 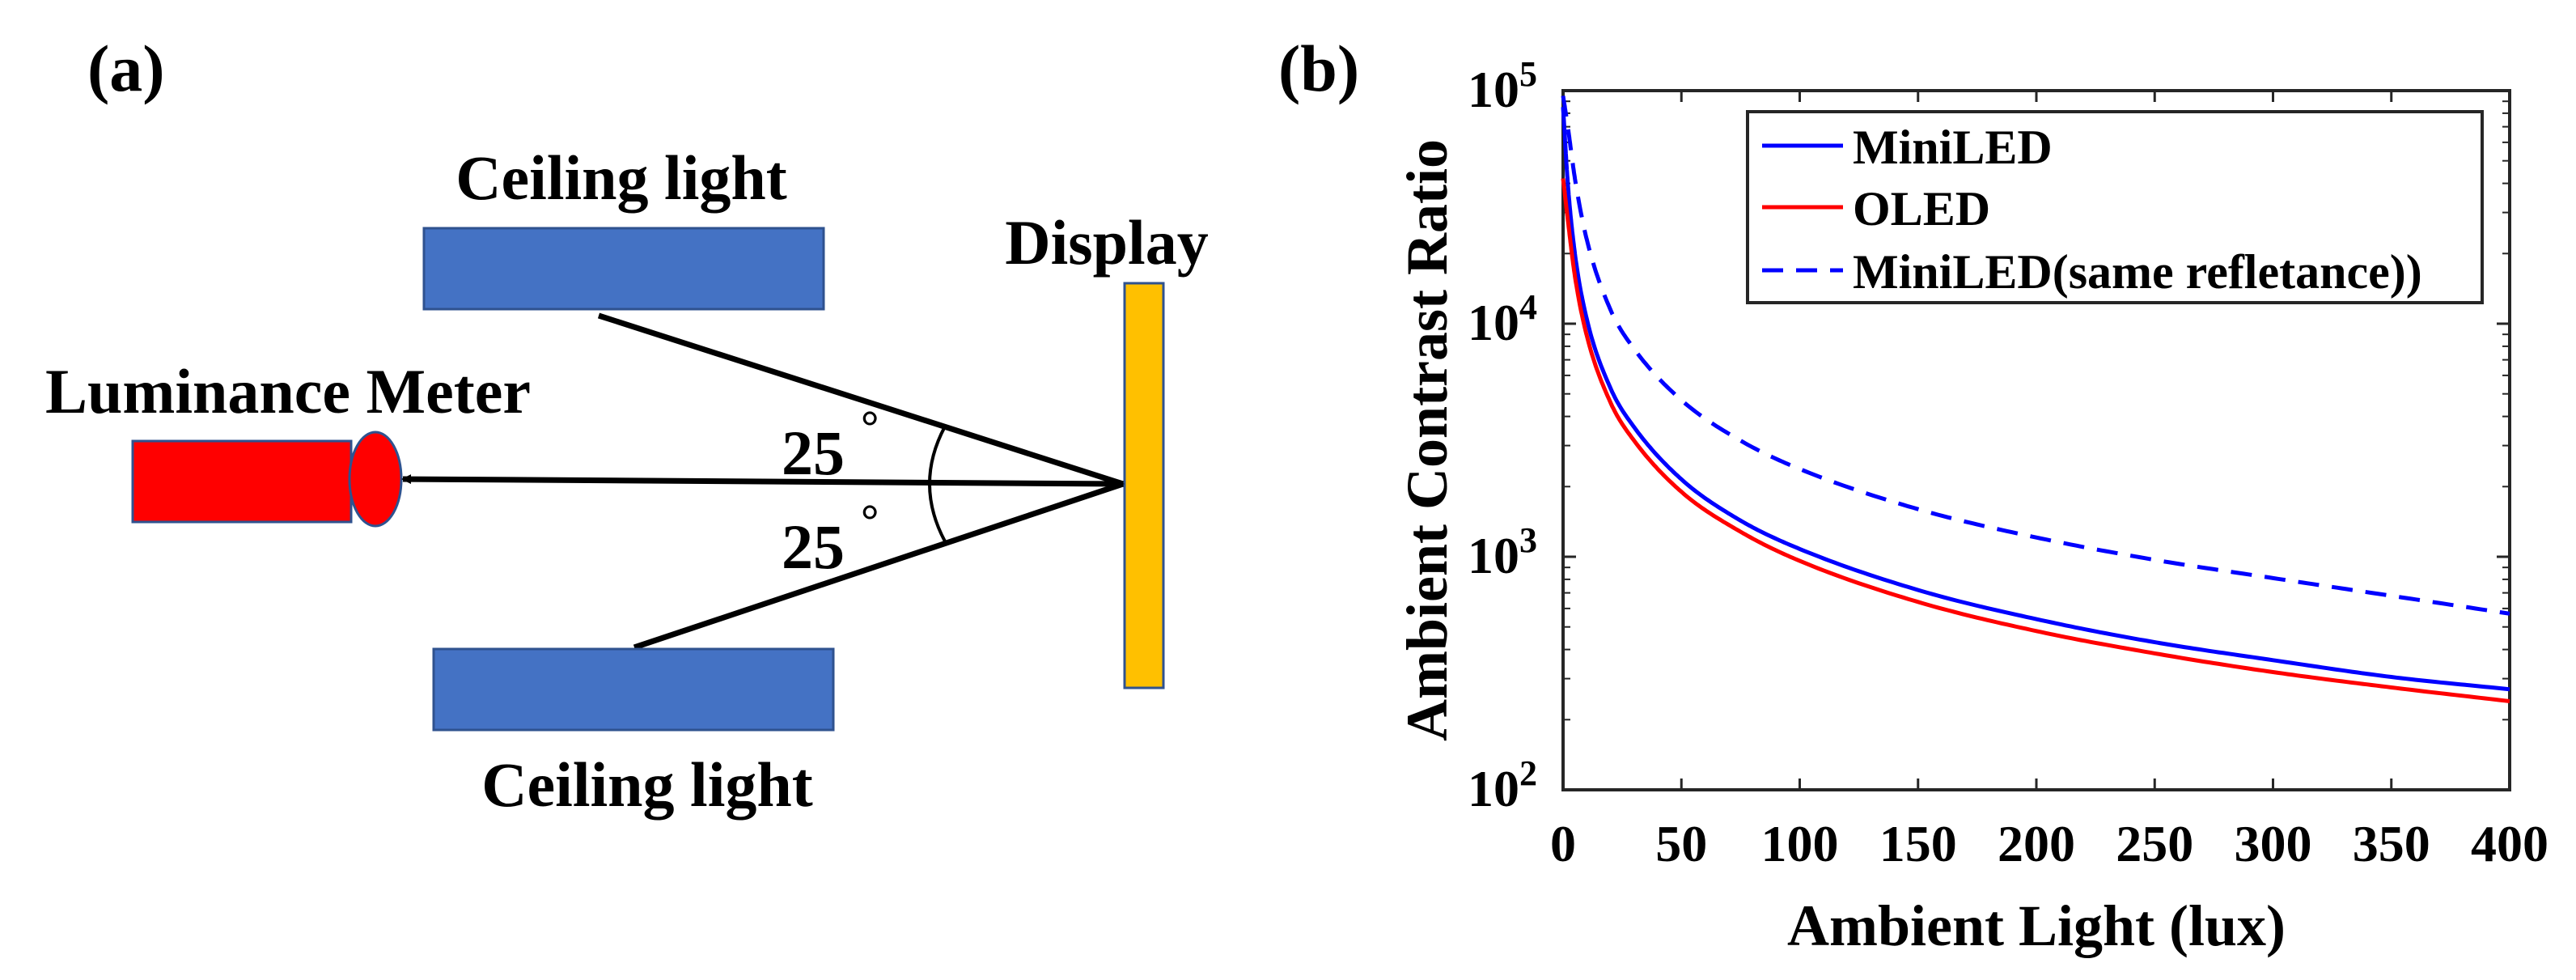 What do you see at coordinates (1106, 242) in the screenshot?
I see `display-label: Display` at bounding box center [1106, 242].